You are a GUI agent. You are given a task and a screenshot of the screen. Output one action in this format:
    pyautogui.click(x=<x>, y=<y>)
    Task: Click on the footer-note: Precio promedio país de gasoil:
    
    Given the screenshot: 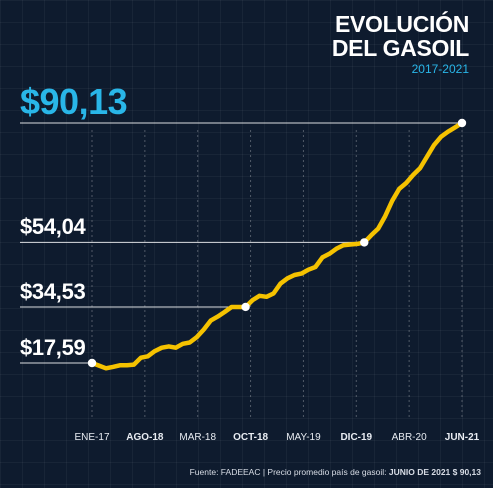 What is the action you would take?
    pyautogui.click(x=328, y=472)
    